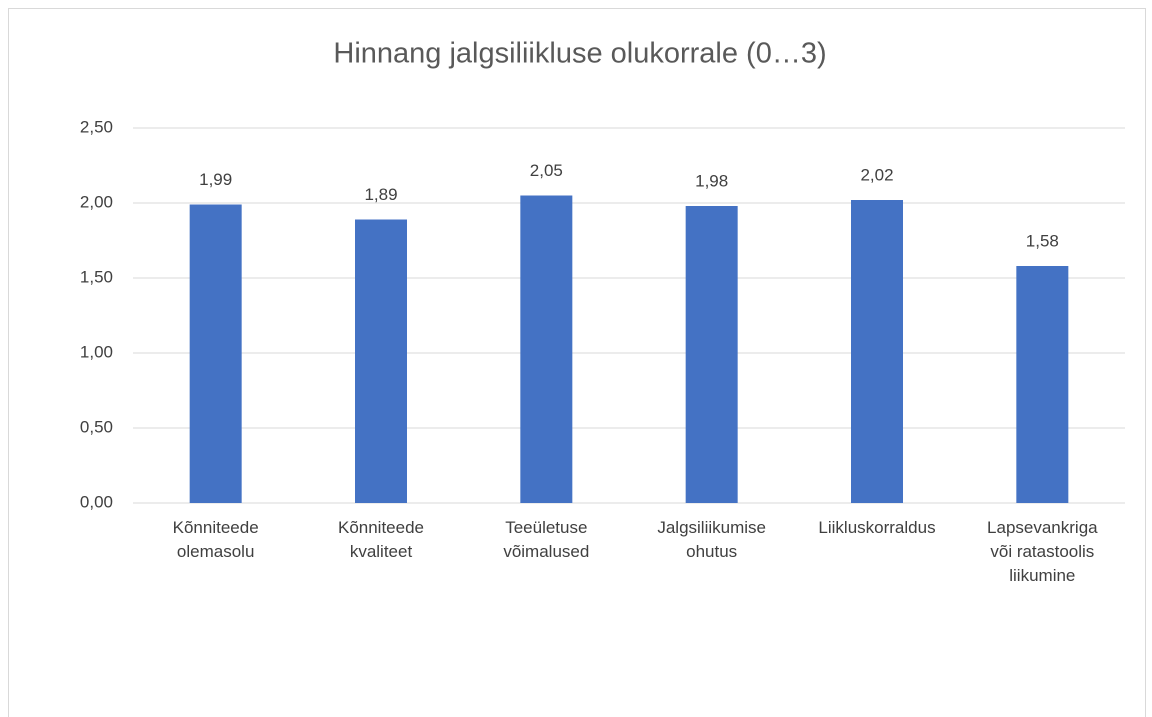 This screenshot has width=1152, height=717. Describe the element at coordinates (1042, 240) in the screenshot. I see `data-label: 1,58` at that location.